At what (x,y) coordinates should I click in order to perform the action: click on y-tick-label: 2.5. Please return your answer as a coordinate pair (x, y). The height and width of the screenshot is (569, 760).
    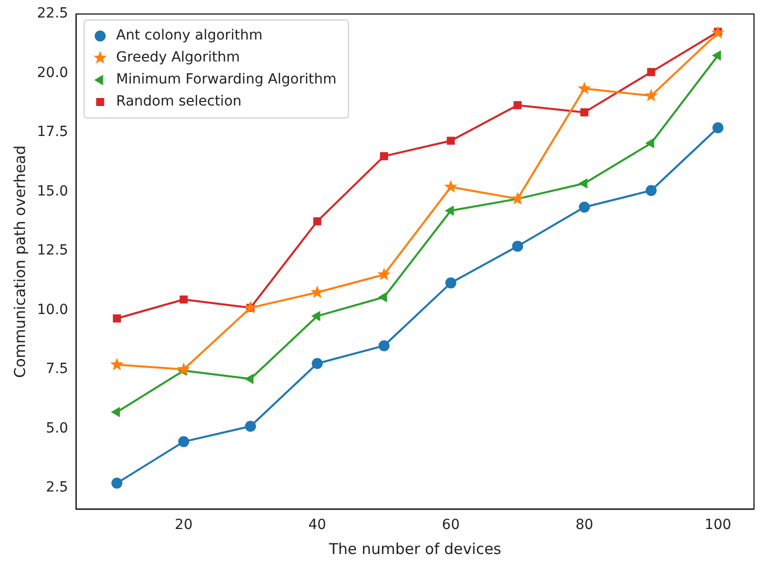
    Looking at the image, I should click on (57, 488).